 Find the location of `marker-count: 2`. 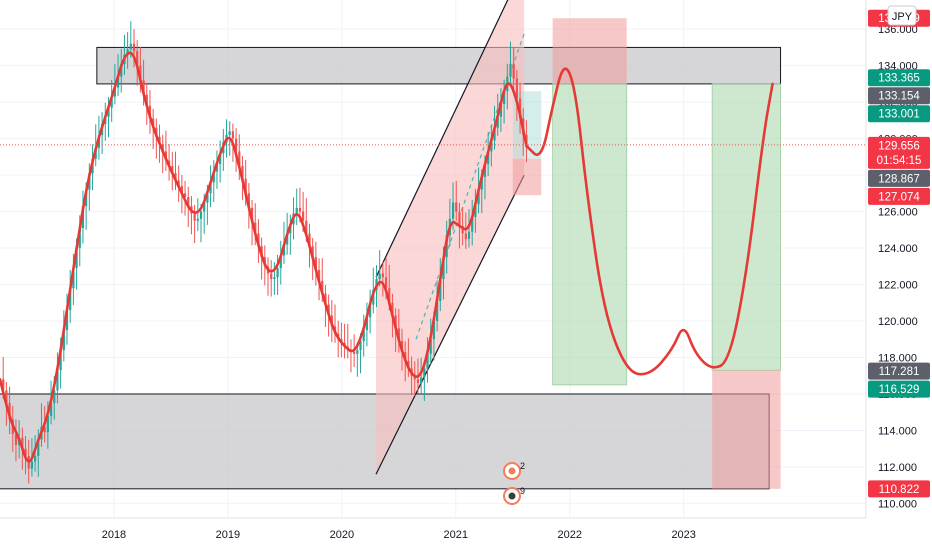

marker-count: 2 is located at coordinates (522, 466).